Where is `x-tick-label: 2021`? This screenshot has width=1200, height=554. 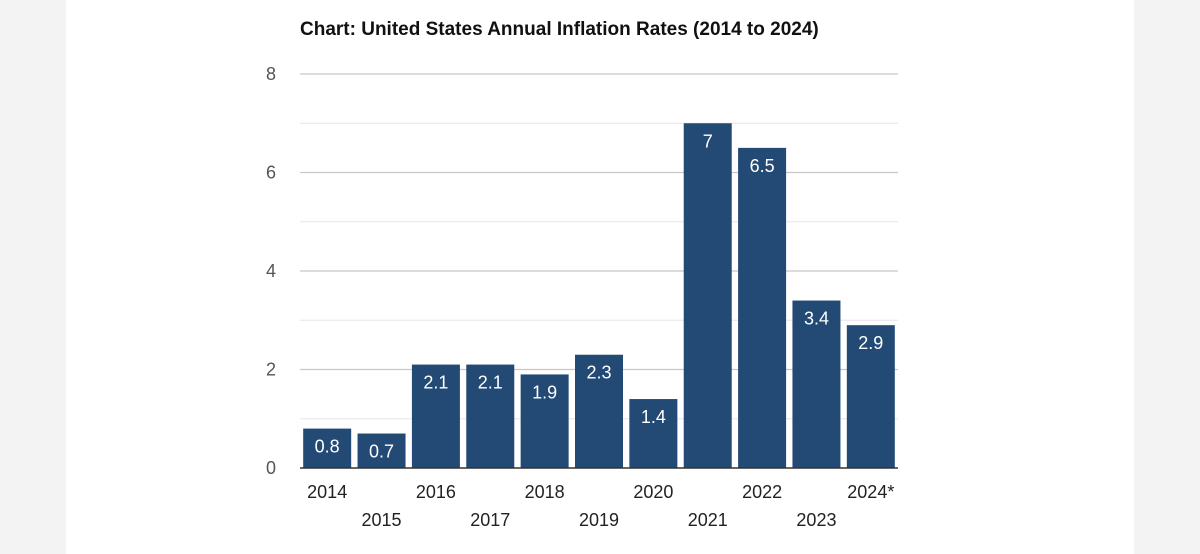
x-tick-label: 2021 is located at coordinates (708, 520).